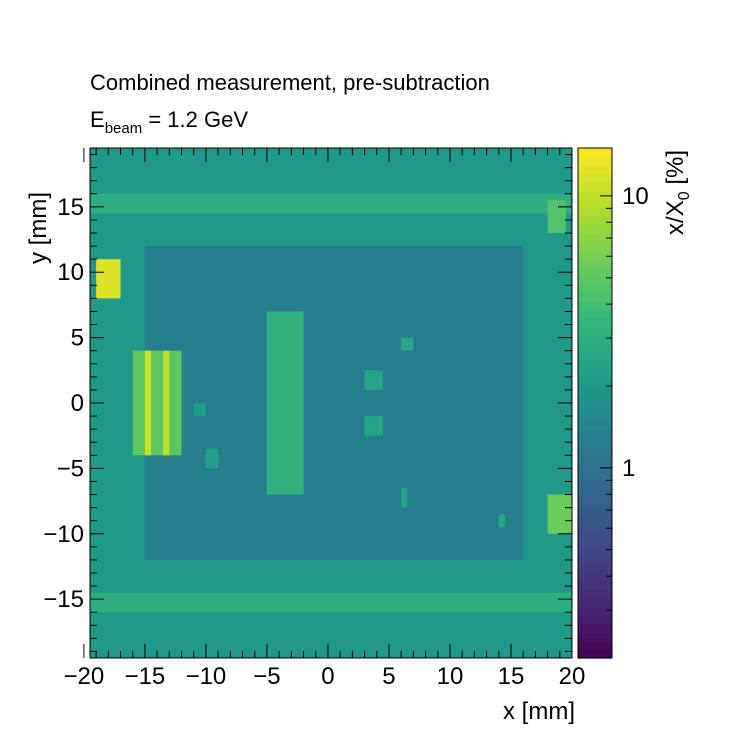 The width and height of the screenshot is (747, 747). Describe the element at coordinates (635, 196) in the screenshot. I see `colorbar-tick-label: 10` at that location.